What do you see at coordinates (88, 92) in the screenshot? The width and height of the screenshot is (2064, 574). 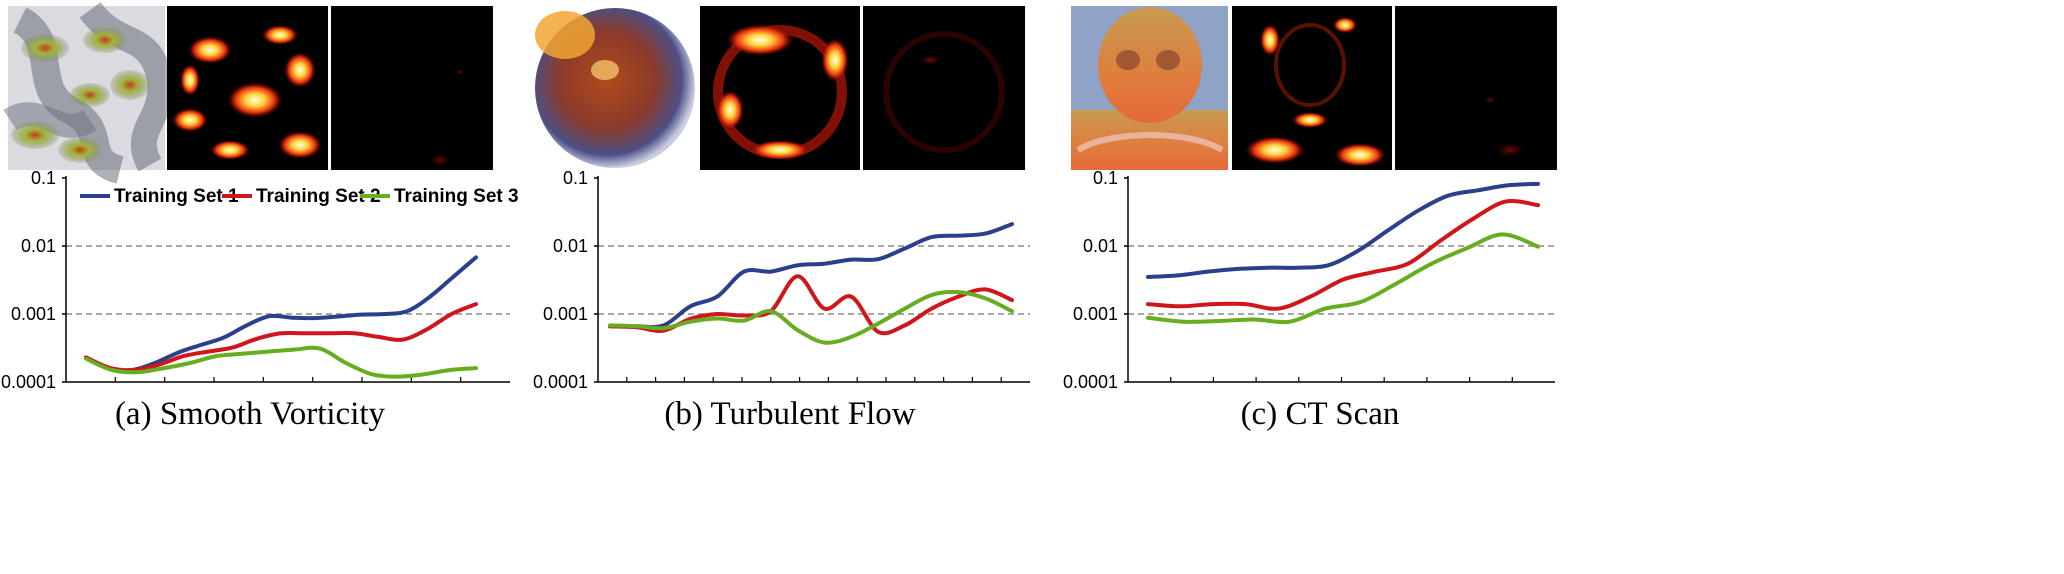 I see `vorticity-volume-image` at bounding box center [88, 92].